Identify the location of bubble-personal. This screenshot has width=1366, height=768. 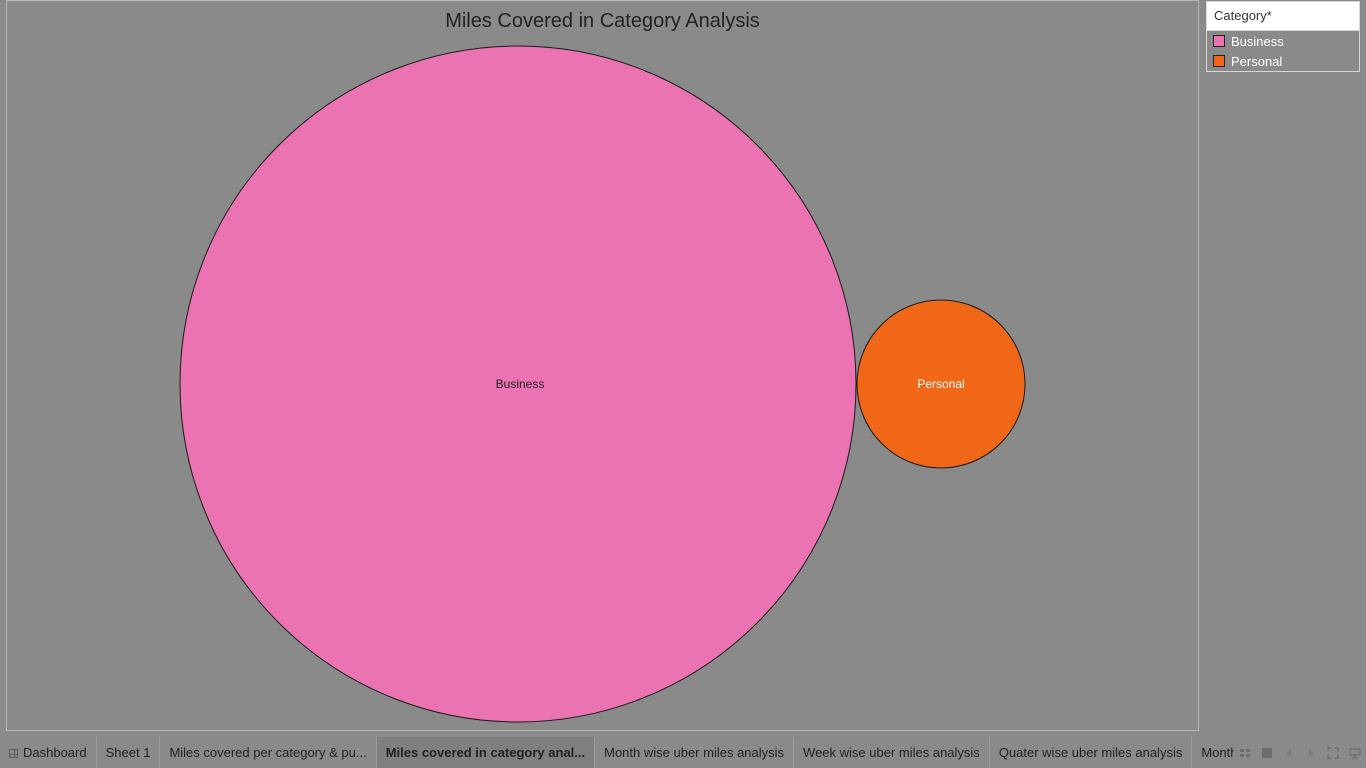
(941, 384).